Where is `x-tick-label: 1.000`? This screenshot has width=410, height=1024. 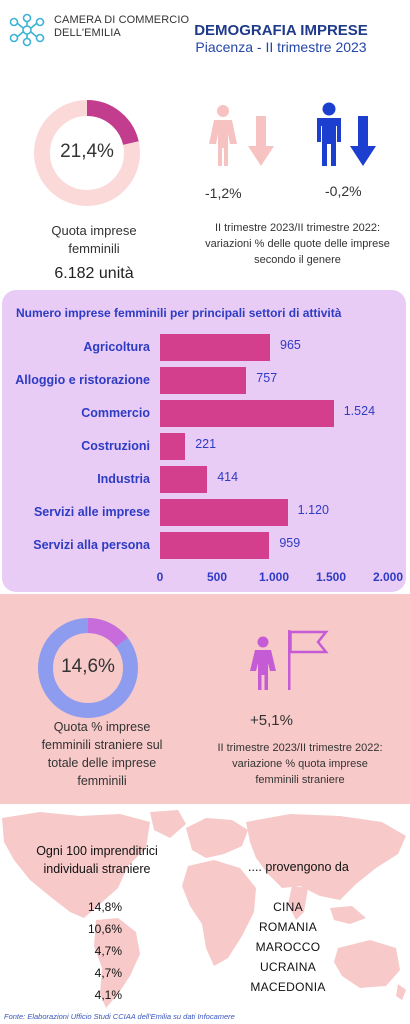
x-tick-label: 1.000 is located at coordinates (274, 577).